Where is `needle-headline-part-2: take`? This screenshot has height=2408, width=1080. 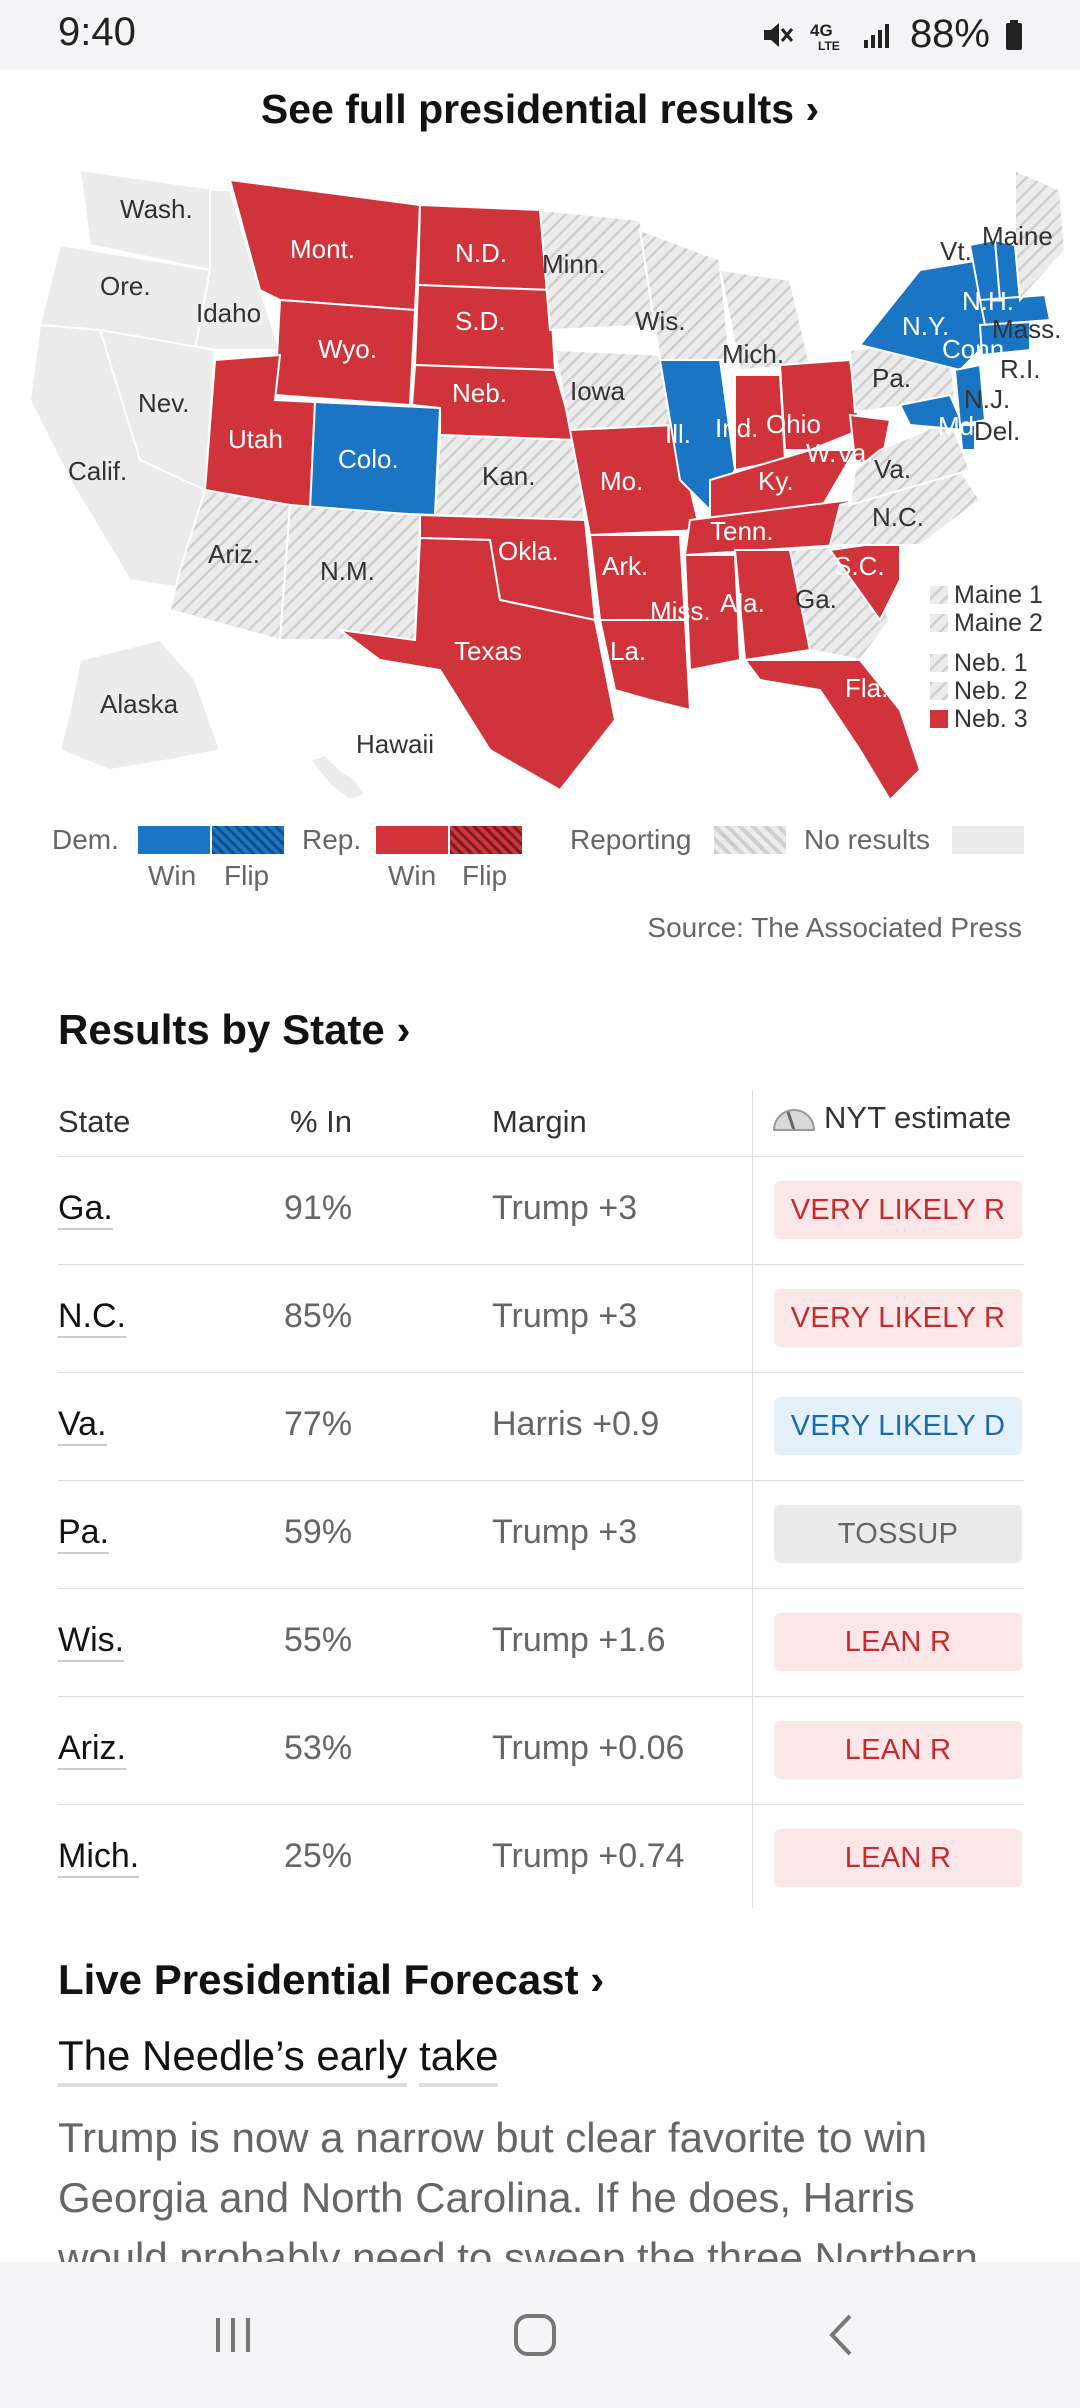 needle-headline-part-2: take is located at coordinates (459, 2059).